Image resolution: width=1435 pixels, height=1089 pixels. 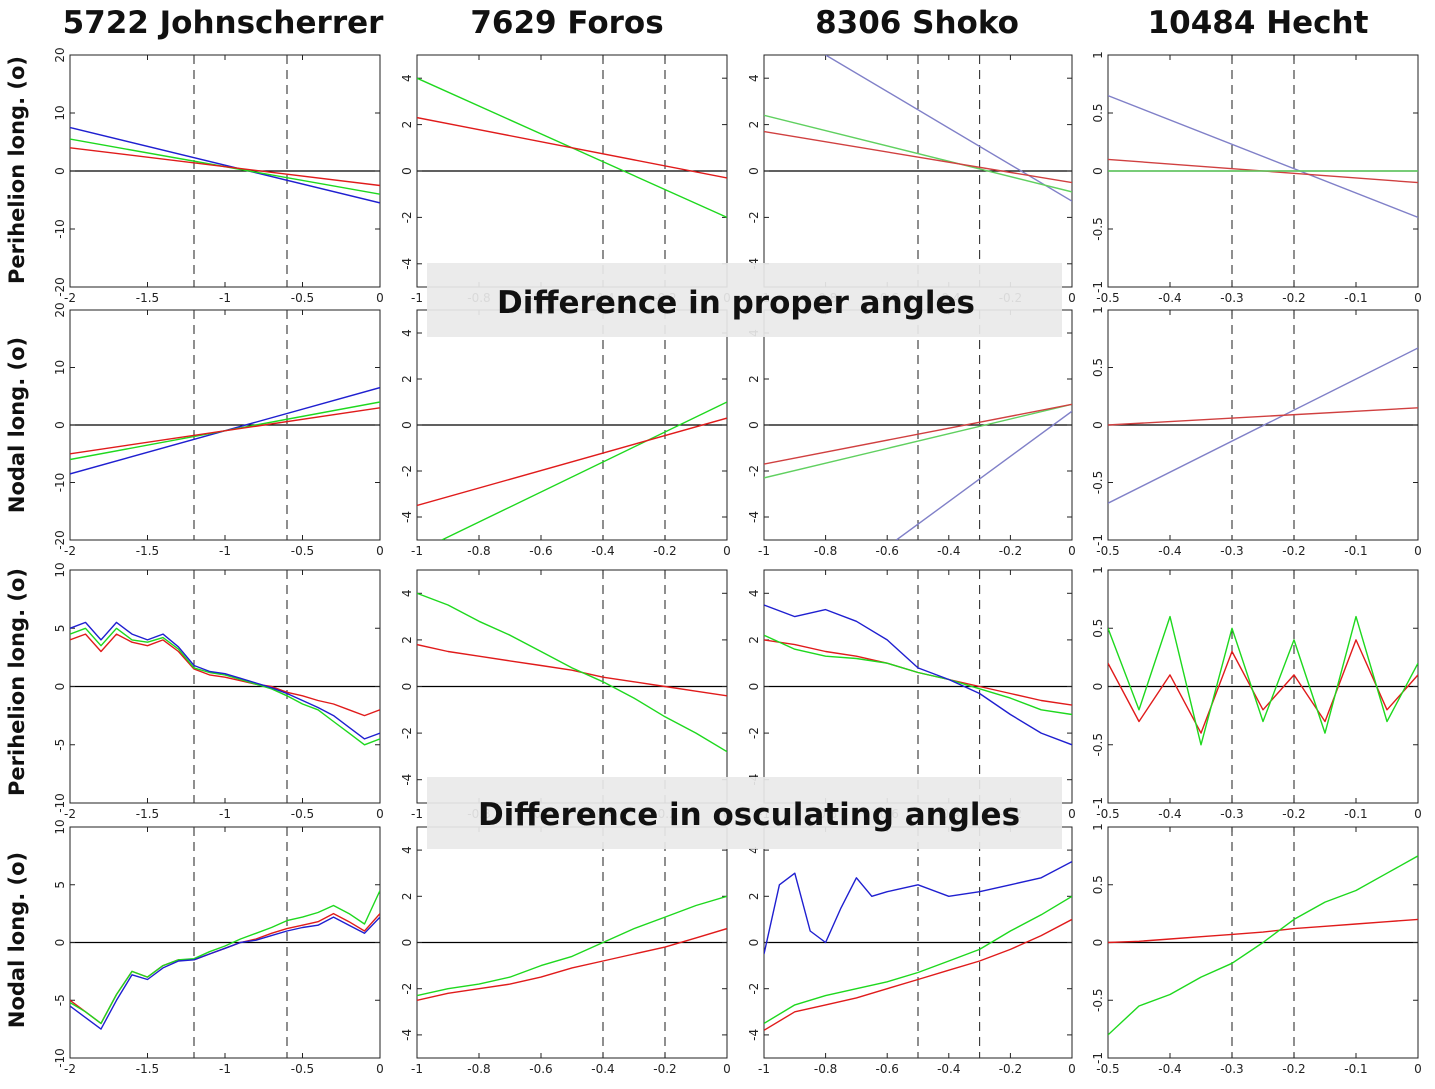 What do you see at coordinates (60, 367) in the screenshot?
I see `y-tick-label: 10` at bounding box center [60, 367].